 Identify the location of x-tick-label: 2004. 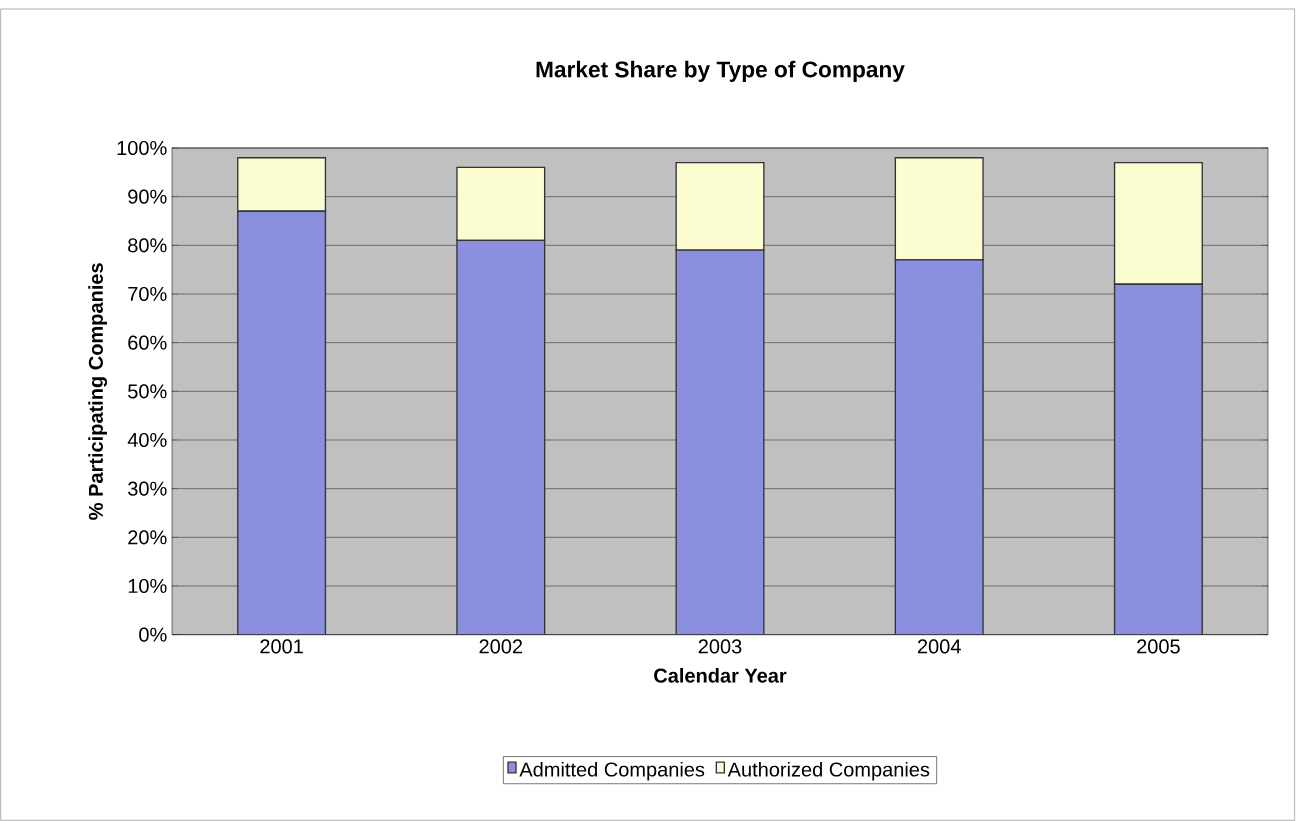
(939, 646).